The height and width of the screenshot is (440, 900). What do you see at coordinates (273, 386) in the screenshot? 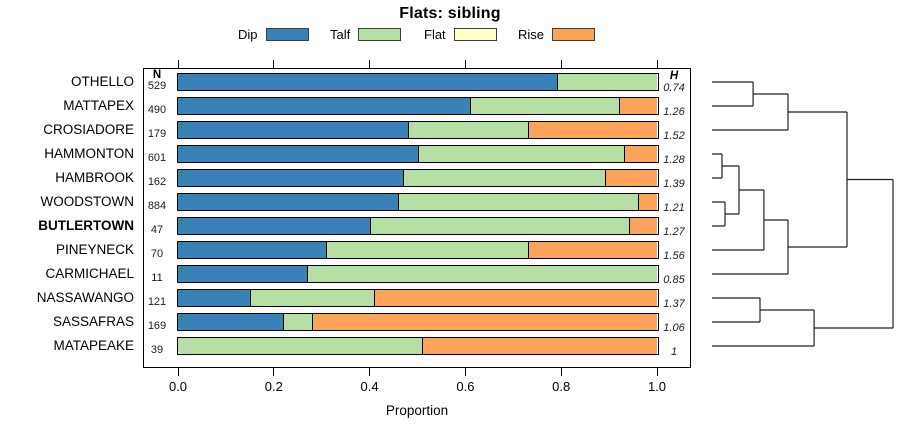
I see `axis-tick-label: 0.2` at bounding box center [273, 386].